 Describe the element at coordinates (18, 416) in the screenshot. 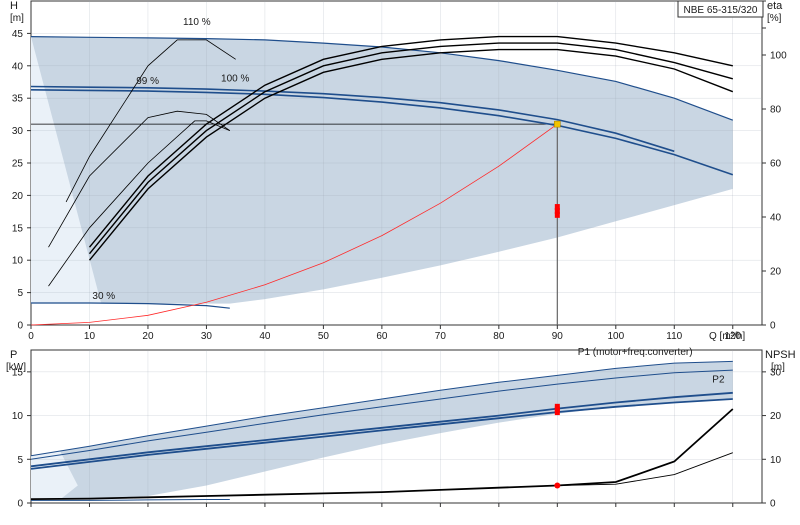

I see `lower-y-tick-label: 10` at that location.